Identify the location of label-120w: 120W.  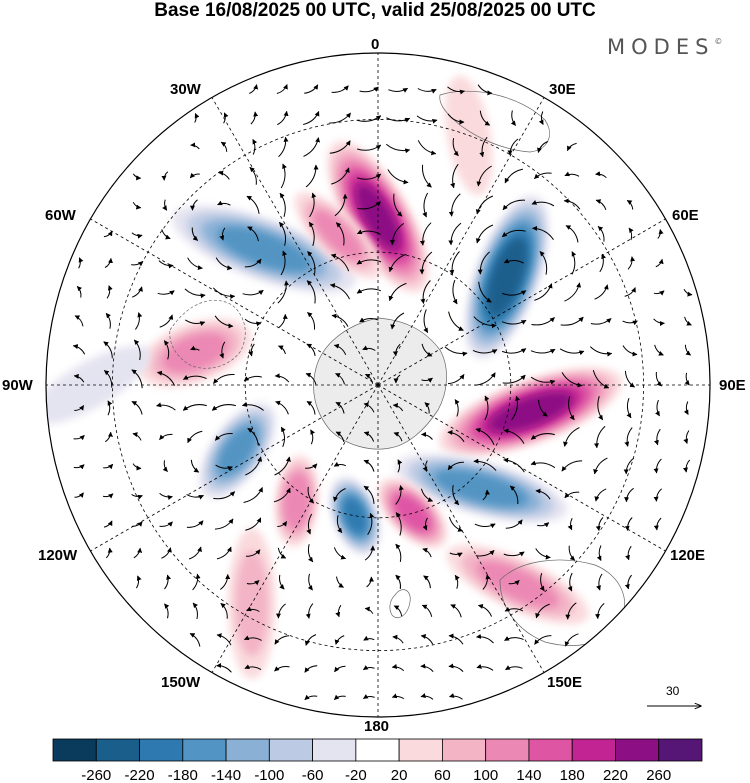
(58, 555).